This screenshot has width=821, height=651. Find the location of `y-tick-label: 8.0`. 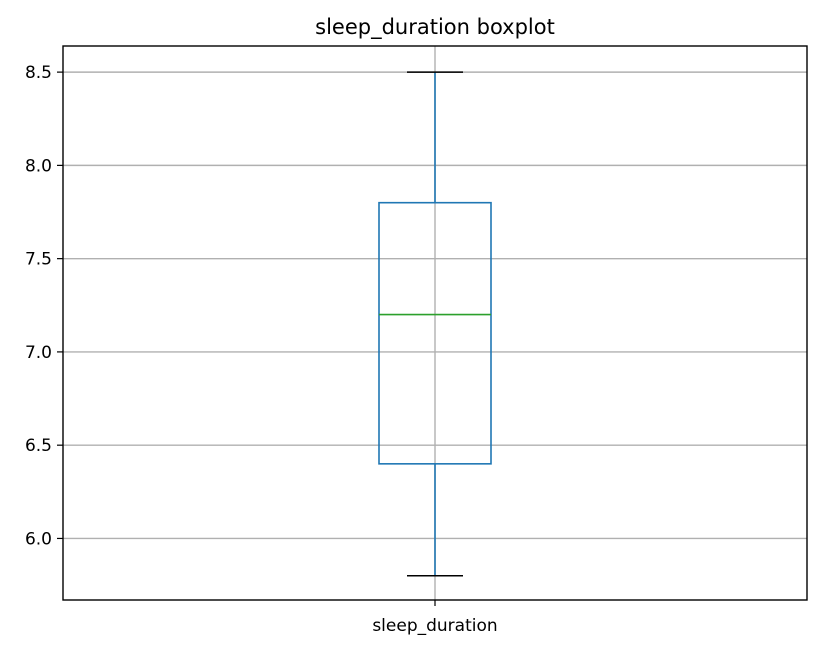

y-tick-label: 8.0 is located at coordinates (38, 166).